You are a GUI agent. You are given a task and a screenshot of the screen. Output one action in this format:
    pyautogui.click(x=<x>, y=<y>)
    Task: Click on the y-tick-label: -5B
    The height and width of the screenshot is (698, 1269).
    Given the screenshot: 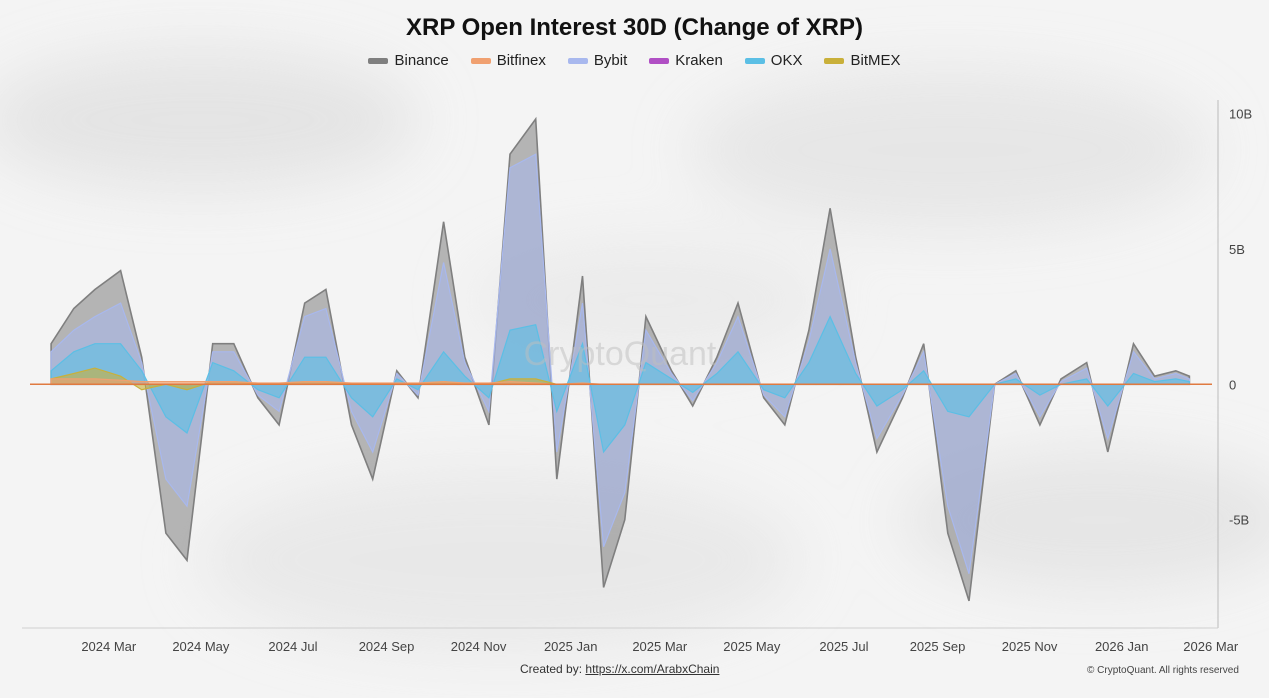 What is the action you would take?
    pyautogui.click(x=1239, y=520)
    